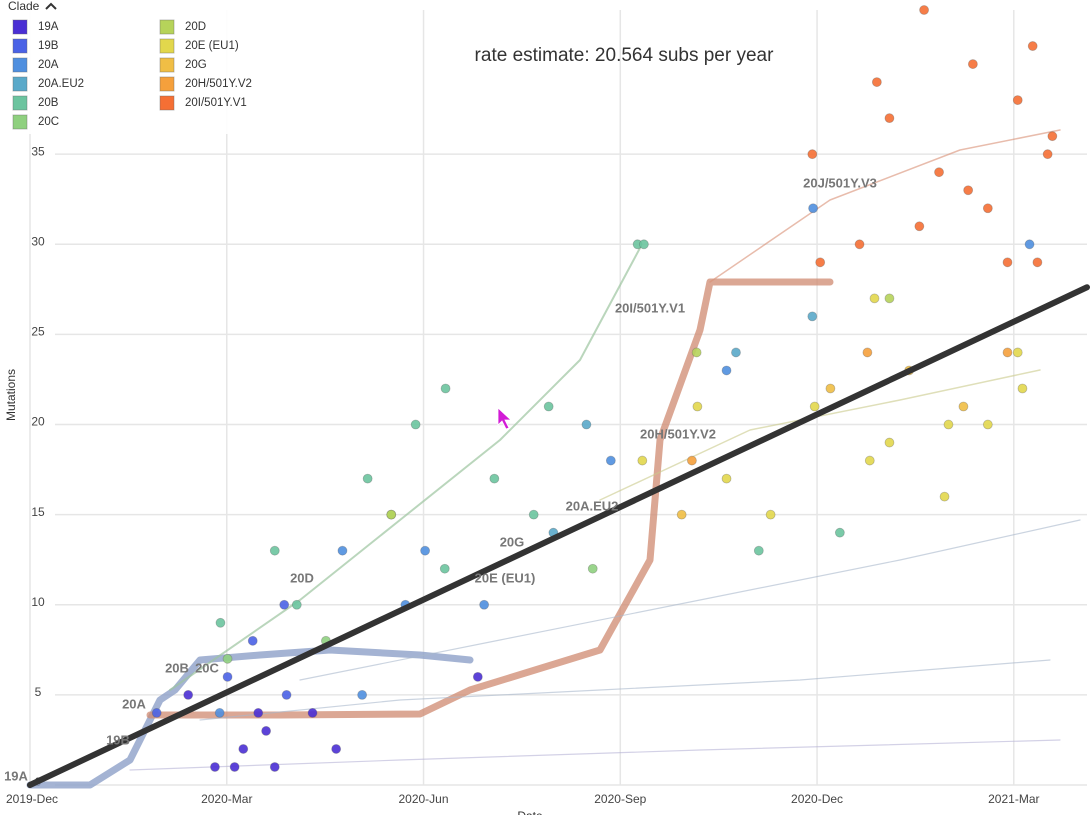  What do you see at coordinates (678, 433) in the screenshot?
I see `branch-label: 20H/501Y.V2` at bounding box center [678, 433].